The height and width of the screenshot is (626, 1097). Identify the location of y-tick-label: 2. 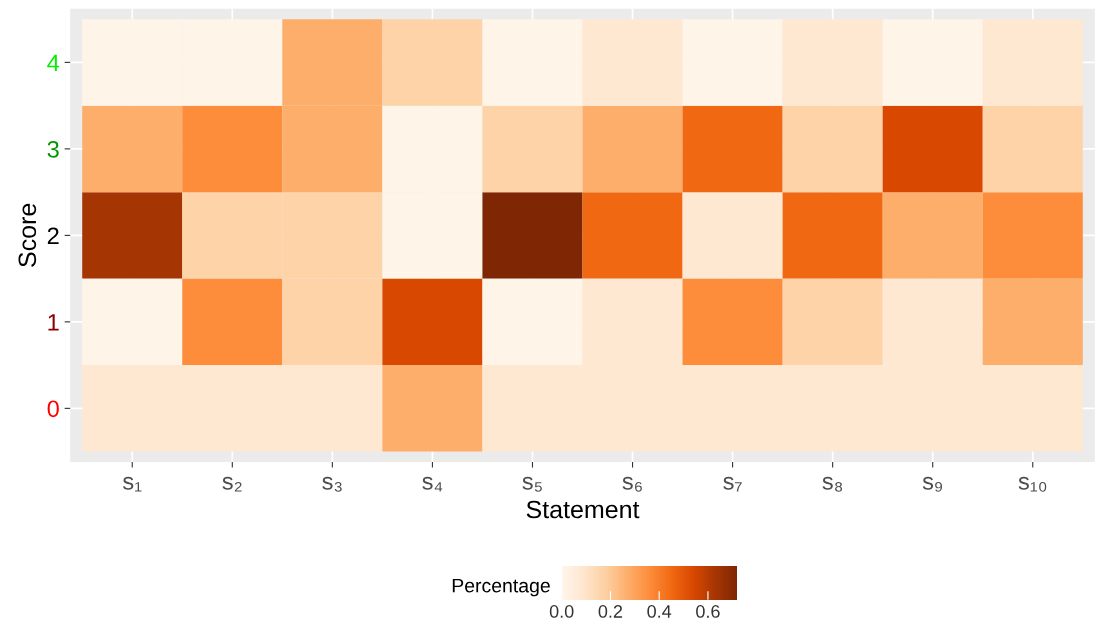
(53, 235).